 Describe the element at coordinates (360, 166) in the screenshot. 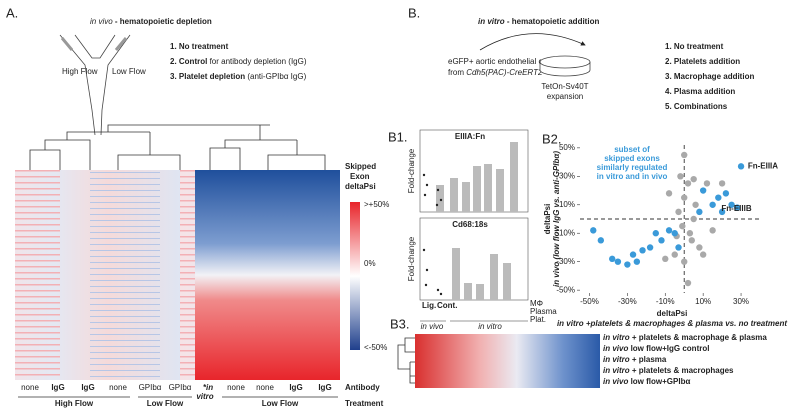

I see `legend-title: Skipped` at that location.